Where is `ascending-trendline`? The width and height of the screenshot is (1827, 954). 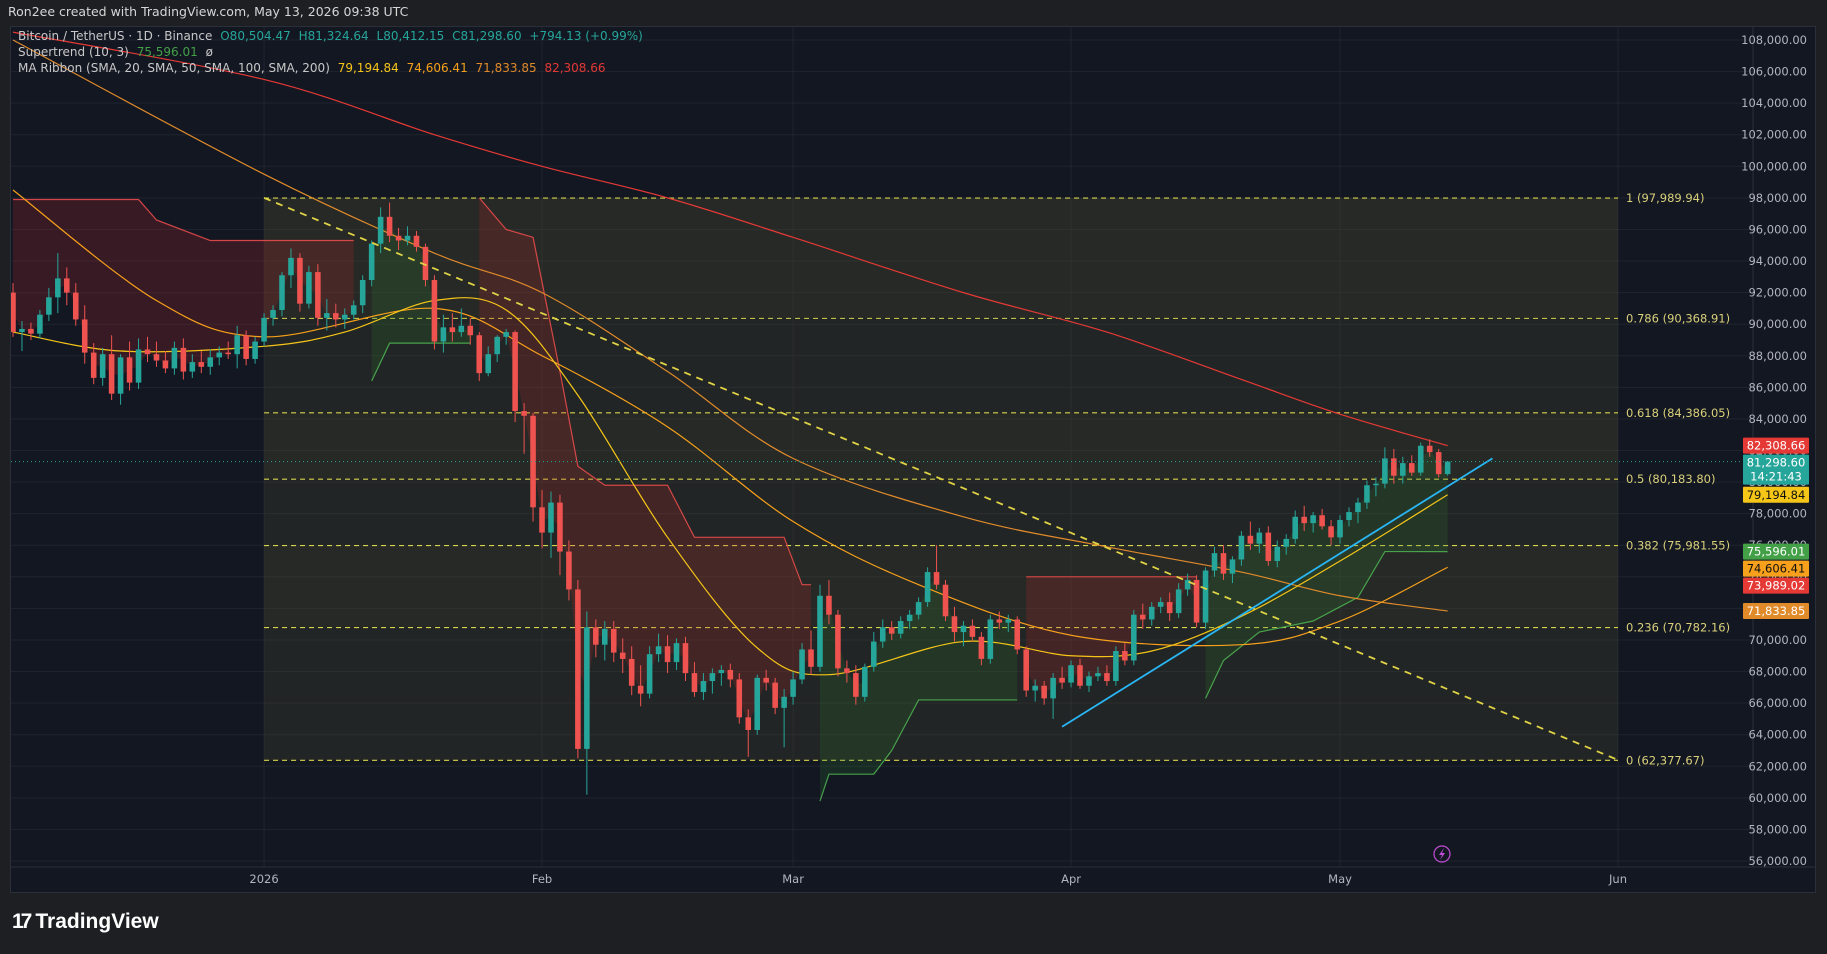
ascending-trendline is located at coordinates (1277, 592).